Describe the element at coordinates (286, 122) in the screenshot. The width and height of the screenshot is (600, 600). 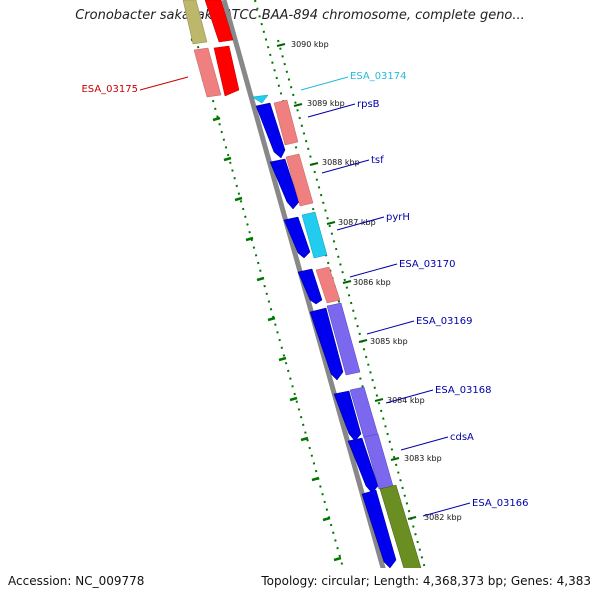
I see `feature-rpsB` at that location.